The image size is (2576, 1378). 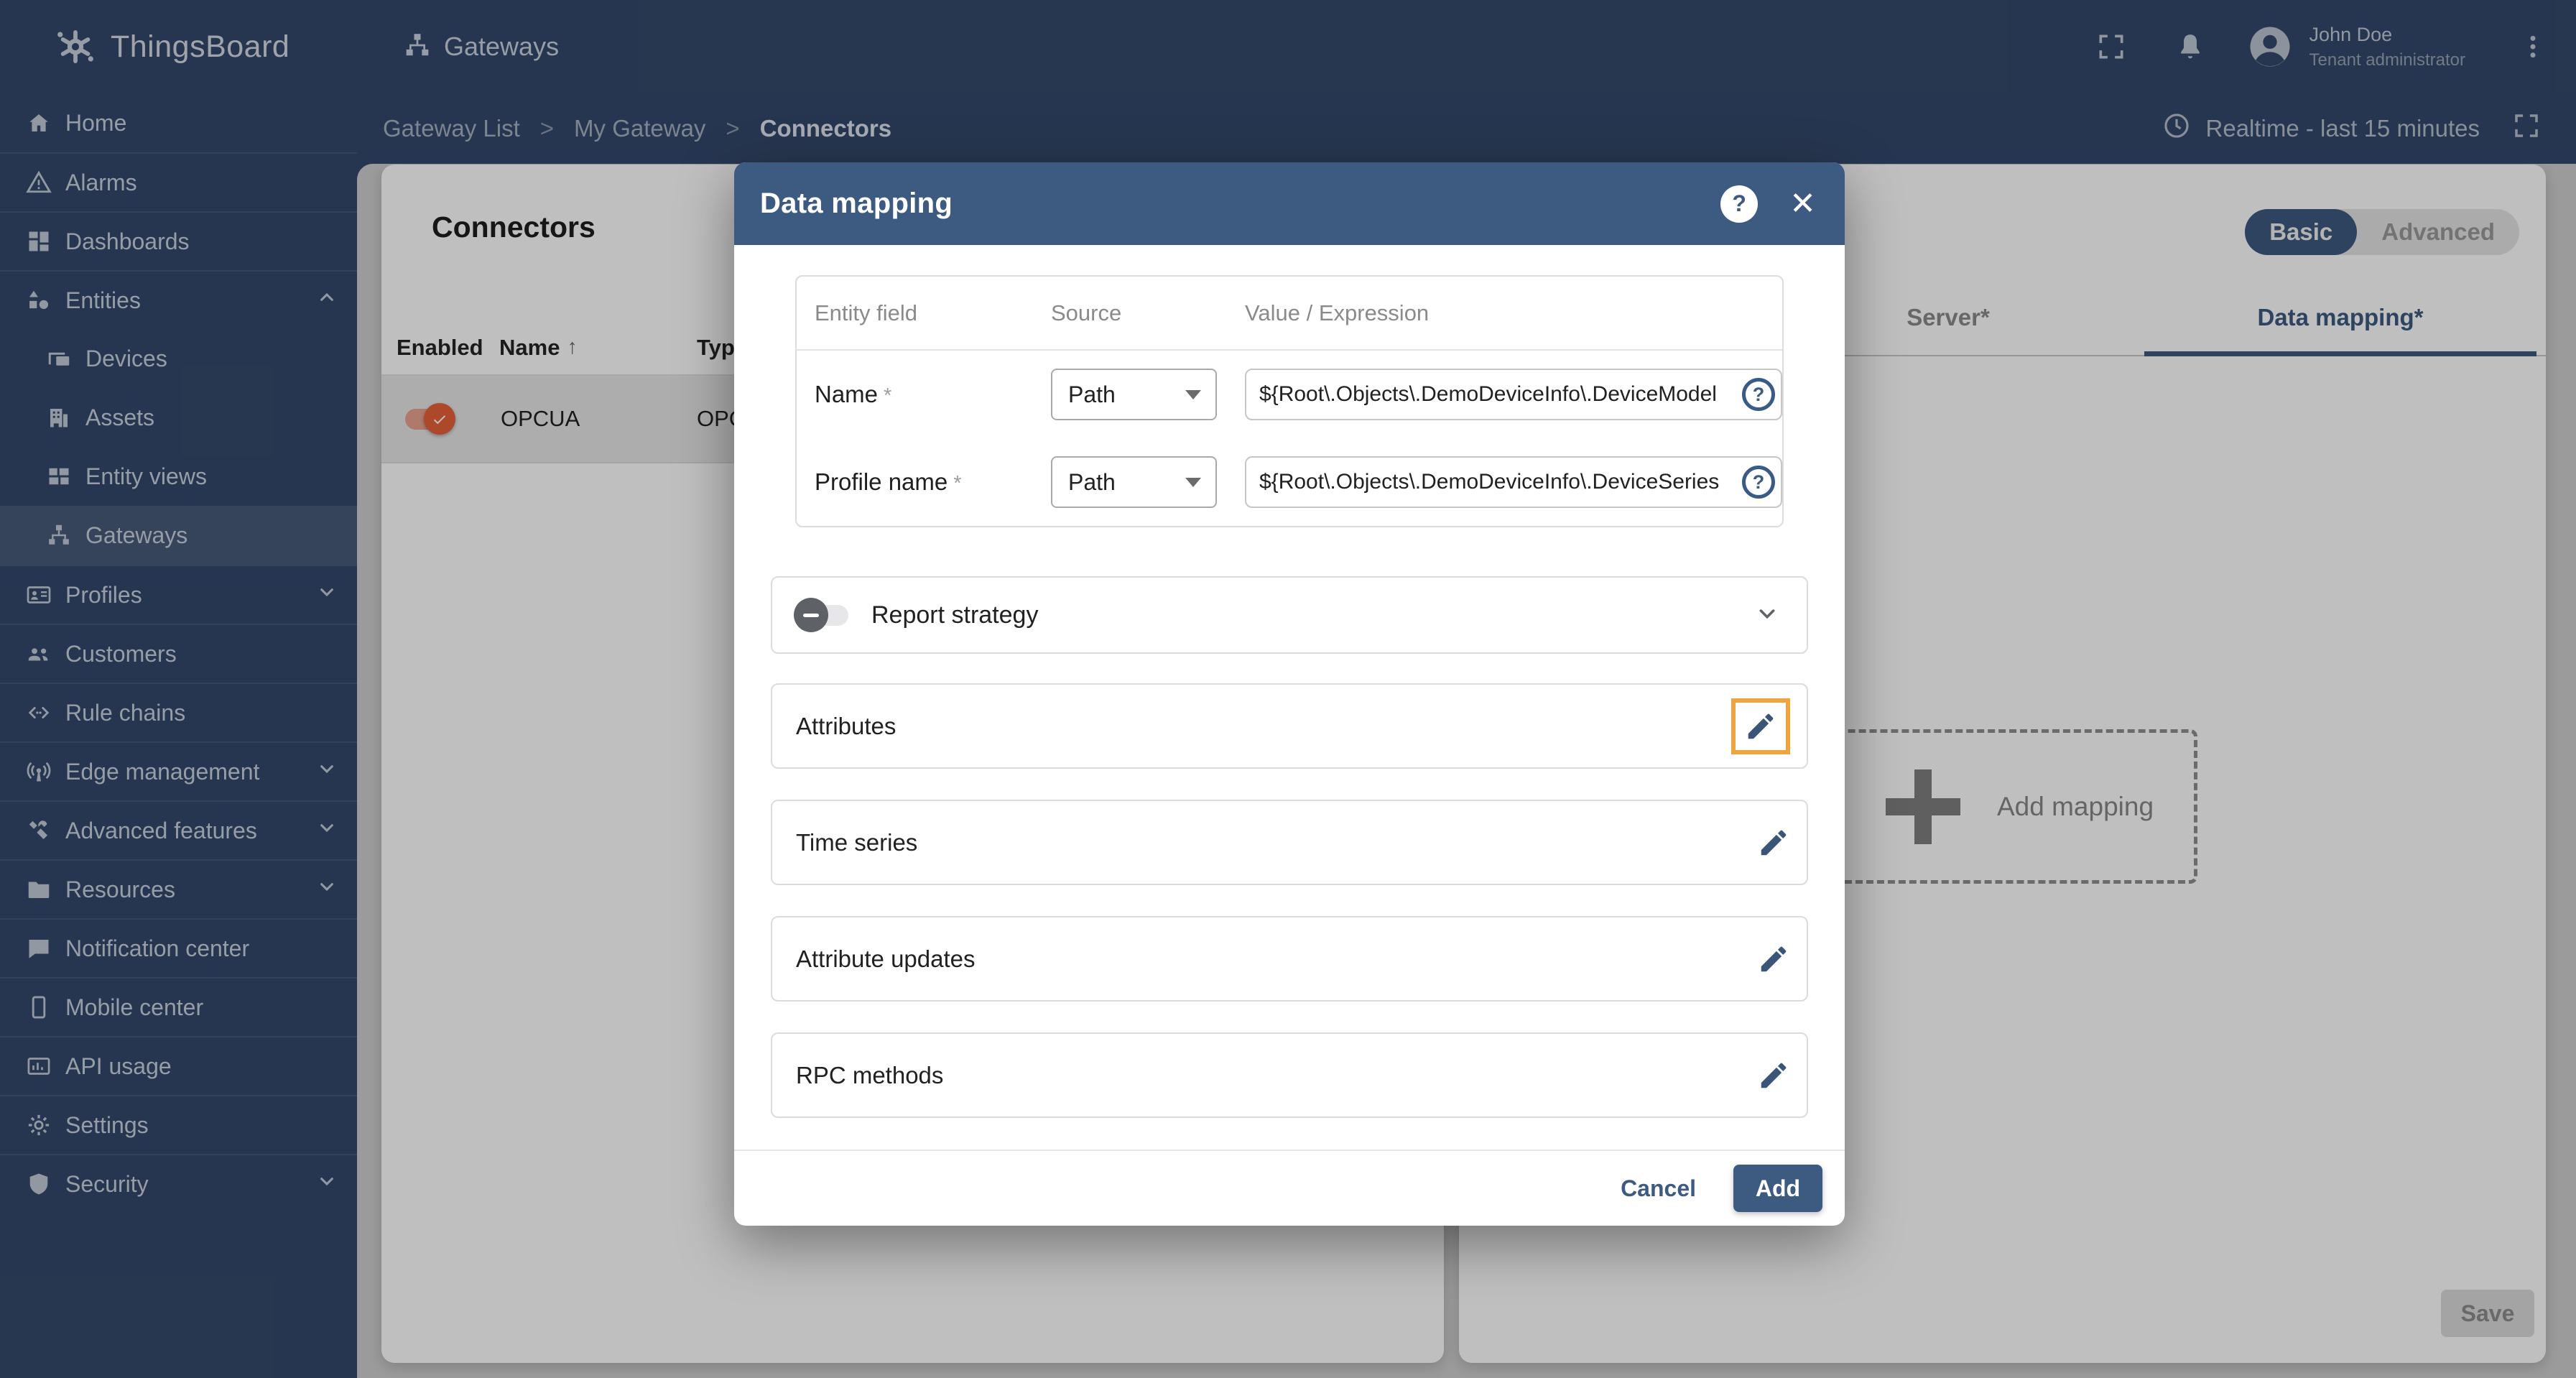 What do you see at coordinates (2075, 806) in the screenshot?
I see `add-mapping-label: Add mapping` at bounding box center [2075, 806].